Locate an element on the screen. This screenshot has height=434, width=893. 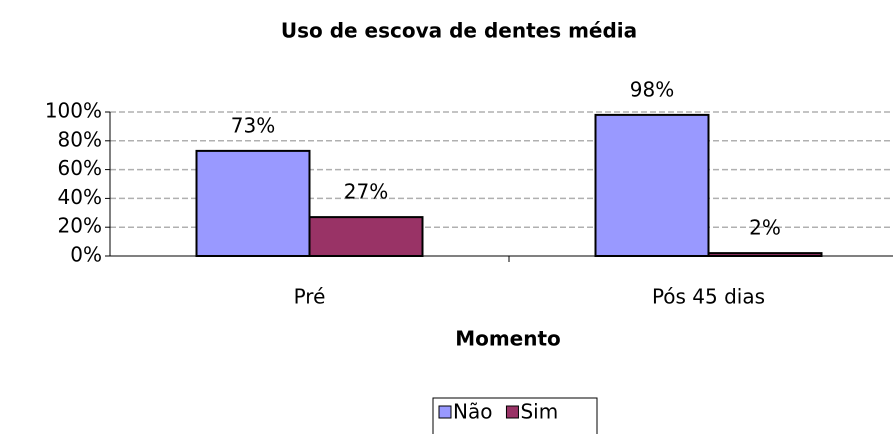
y-tick-label: 40% is located at coordinates (80, 197).